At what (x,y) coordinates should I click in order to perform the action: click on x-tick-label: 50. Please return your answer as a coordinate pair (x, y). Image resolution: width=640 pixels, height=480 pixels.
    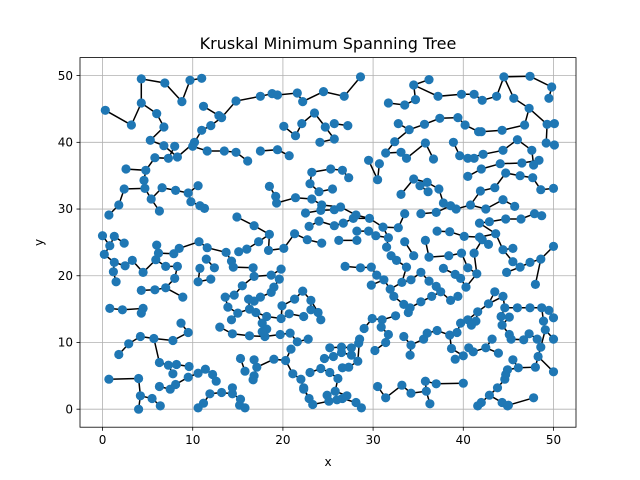
    Looking at the image, I should click on (553, 440).